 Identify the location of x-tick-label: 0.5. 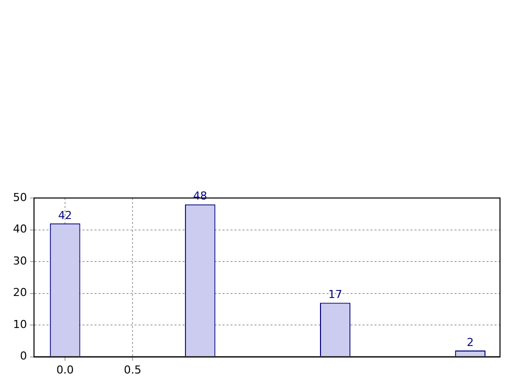
(133, 369).